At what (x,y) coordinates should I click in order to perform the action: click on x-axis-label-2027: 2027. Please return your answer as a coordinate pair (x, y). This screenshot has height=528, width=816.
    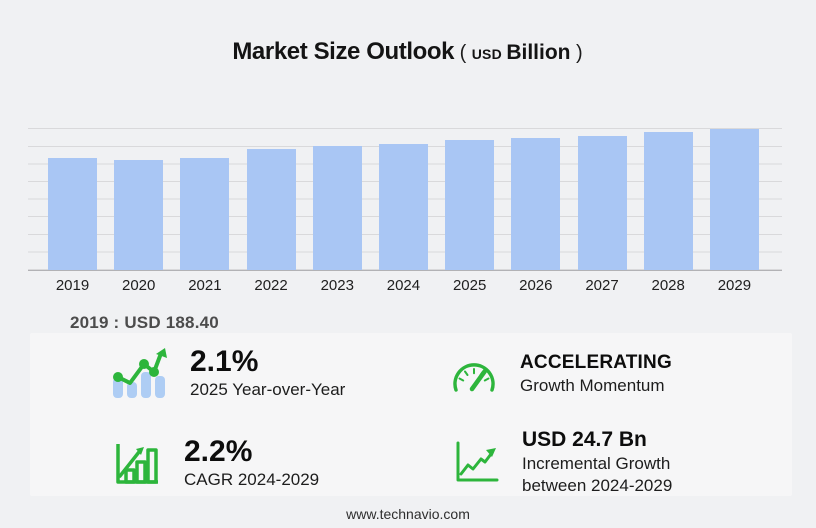
    Looking at the image, I should click on (602, 285).